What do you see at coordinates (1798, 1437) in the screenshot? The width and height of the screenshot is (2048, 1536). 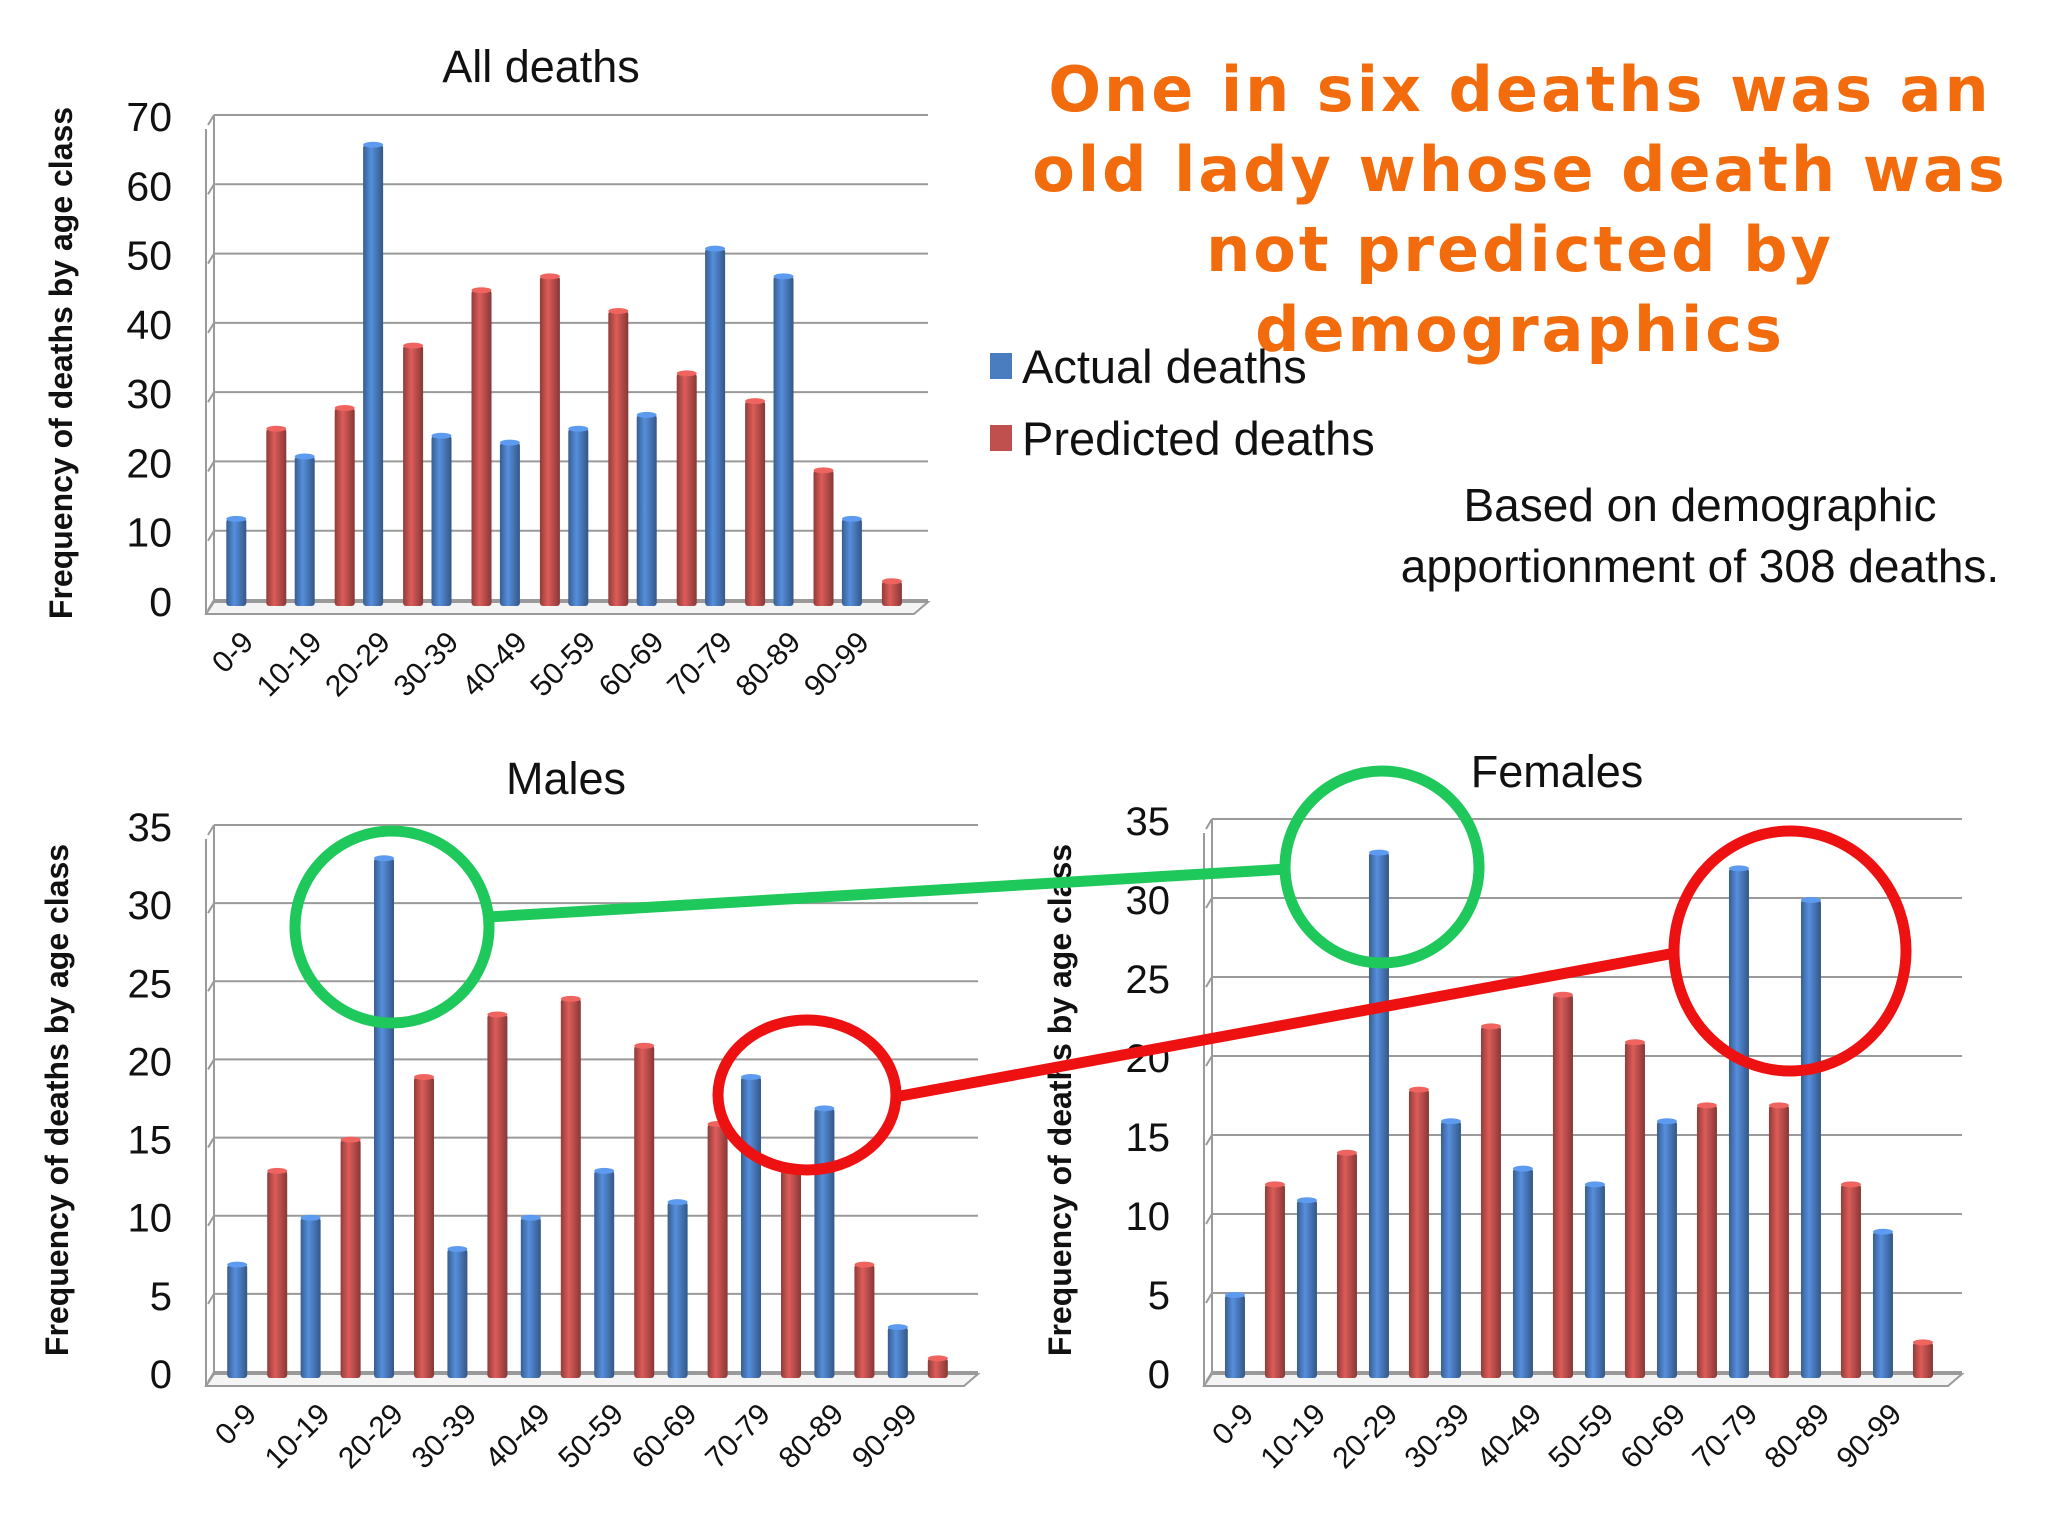 I see `x-tick-label: 80-89` at bounding box center [1798, 1437].